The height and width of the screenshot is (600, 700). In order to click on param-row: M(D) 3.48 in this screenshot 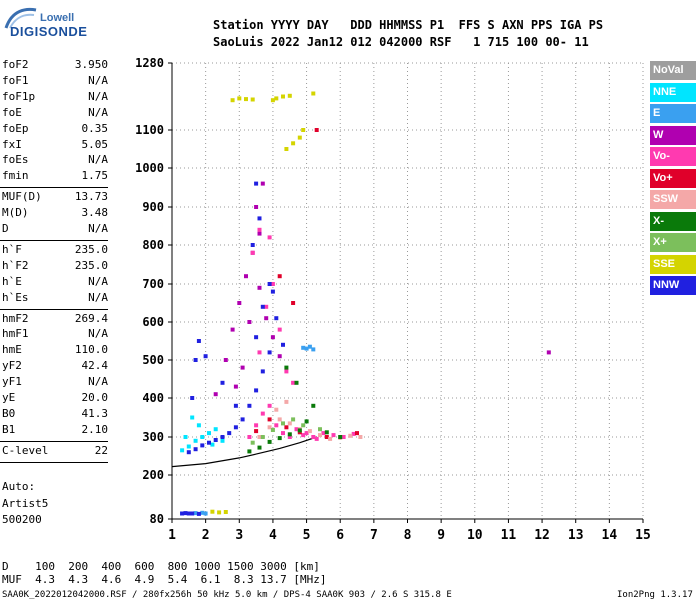, I will do `click(55, 214)`.